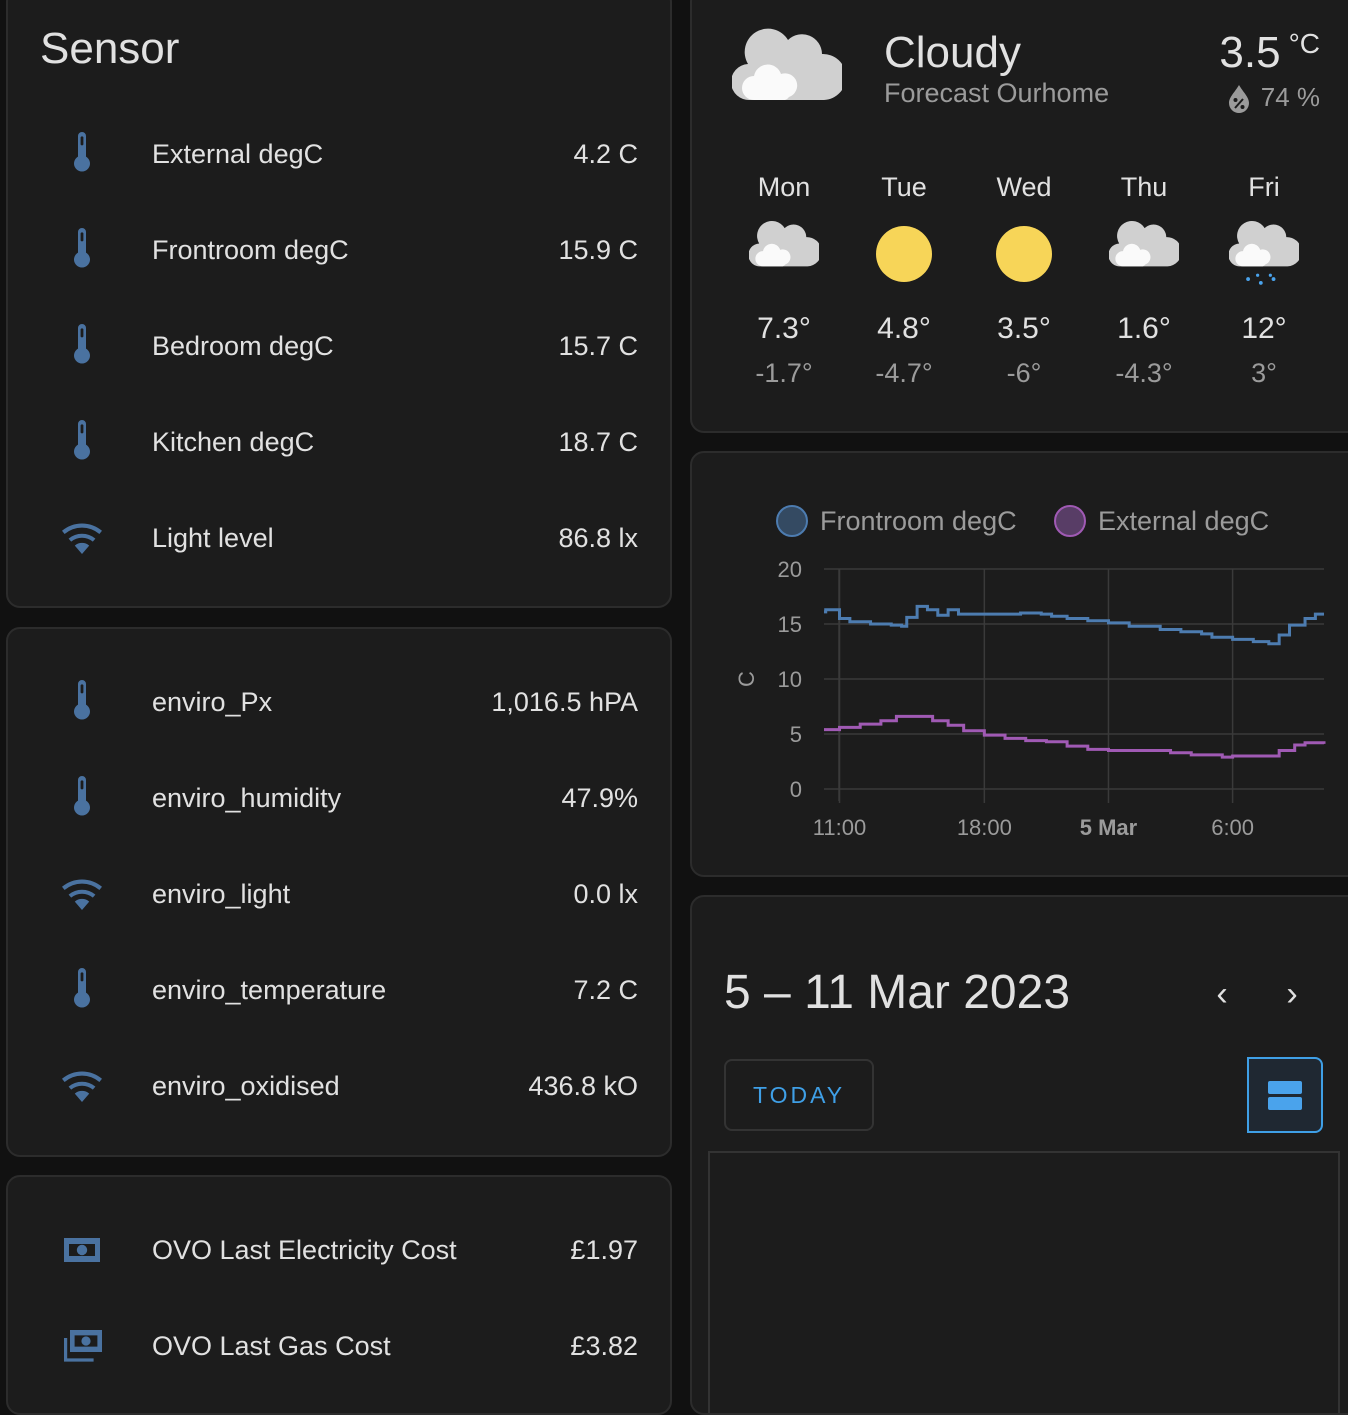 Image resolution: width=1348 pixels, height=1415 pixels. What do you see at coordinates (339, 990) in the screenshot?
I see `entity-row: enviro_temperature 7.2 C` at bounding box center [339, 990].